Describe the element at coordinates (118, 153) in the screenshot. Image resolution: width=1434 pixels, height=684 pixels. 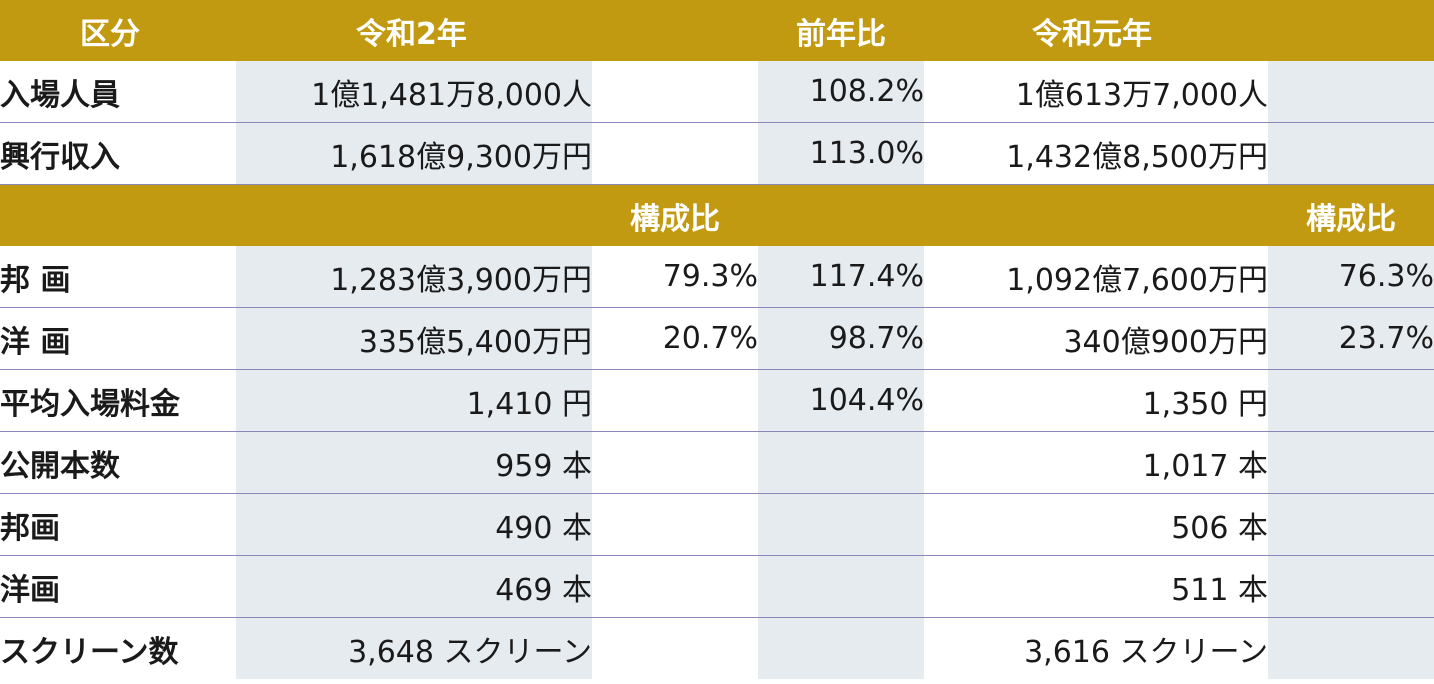
I see `row-label: 興行収入` at that location.